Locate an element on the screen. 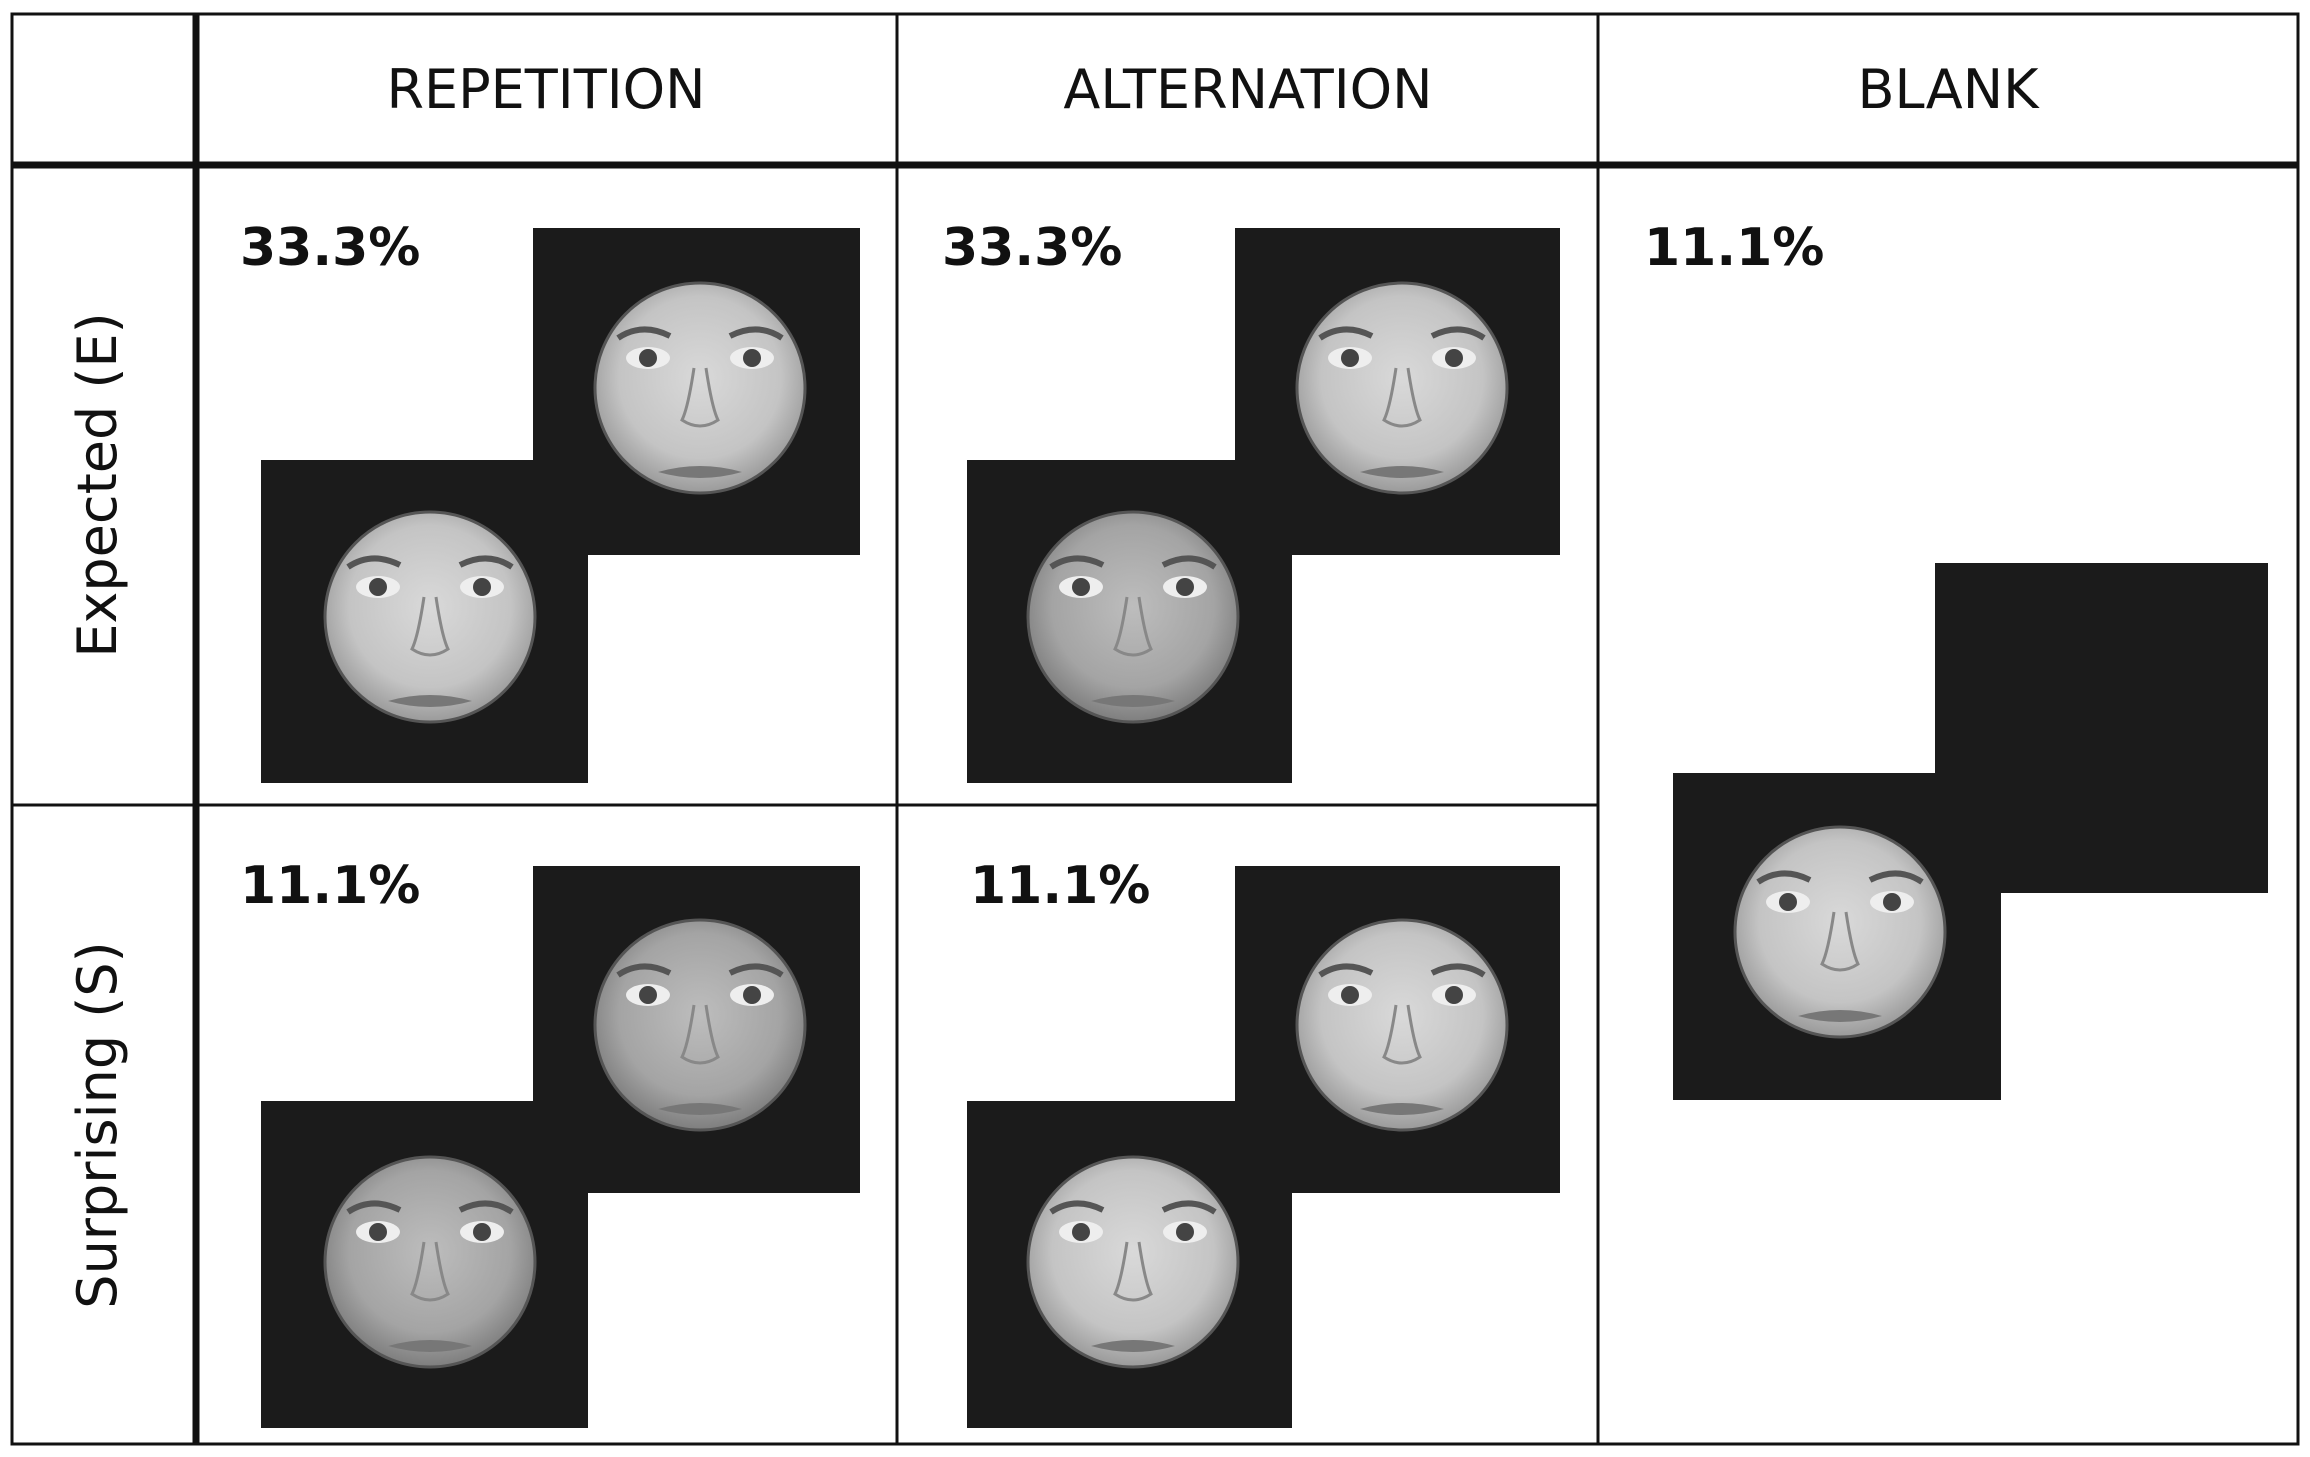 Image resolution: width=2310 pixels, height=1457 pixels. cell-percent-surprising-alternation: 11.1% is located at coordinates (1060, 886).